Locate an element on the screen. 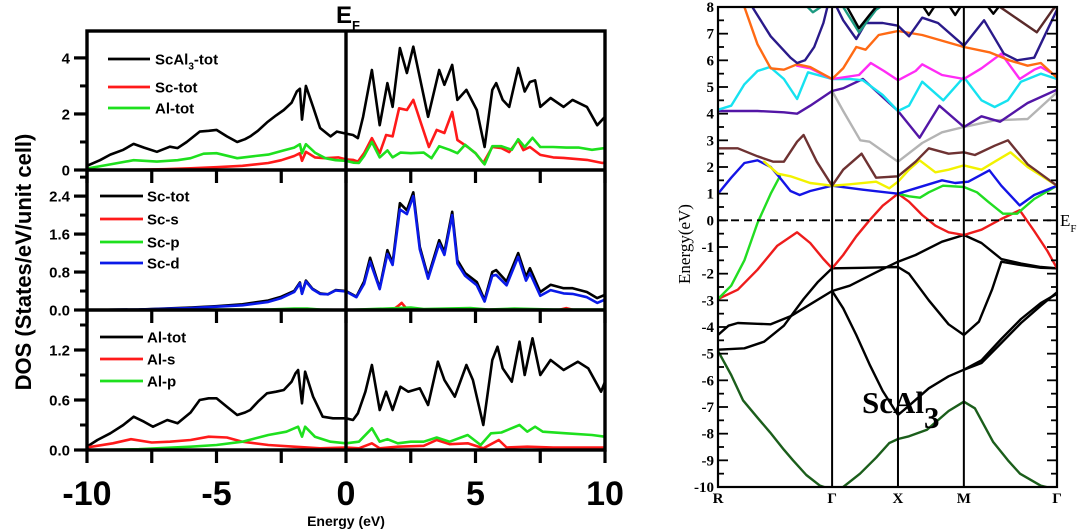  band-ytick-label: 3 is located at coordinates (711, 141).